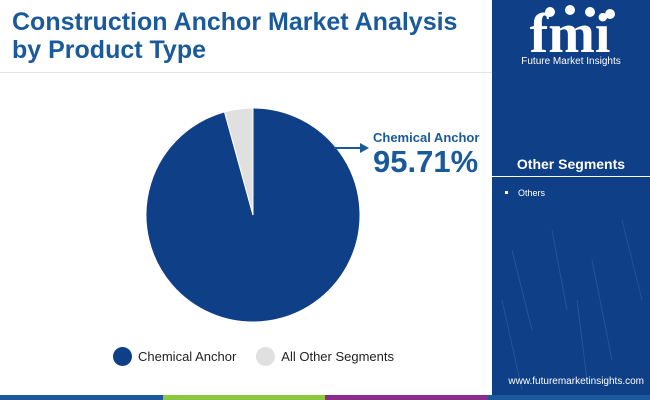 The height and width of the screenshot is (400, 650). Describe the element at coordinates (572, 34) in the screenshot. I see `fmi-logo-icon: fmi` at that location.